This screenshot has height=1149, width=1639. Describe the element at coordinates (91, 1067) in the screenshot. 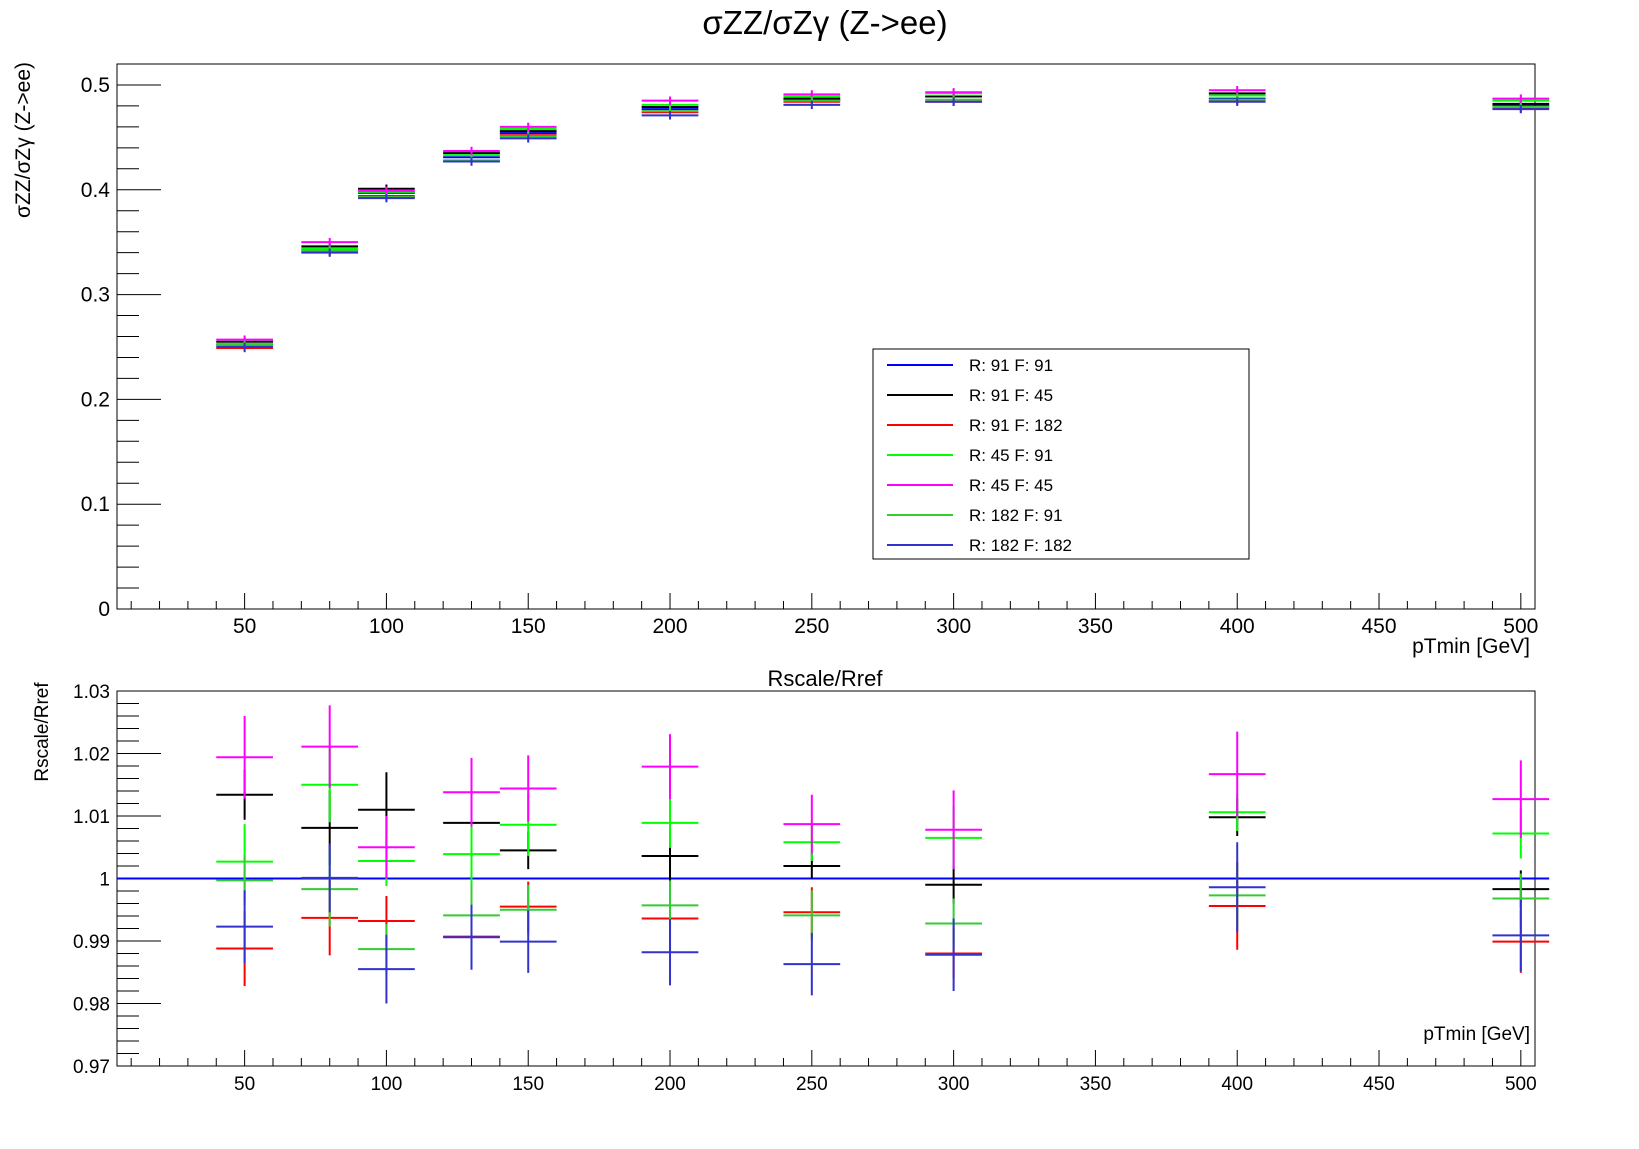

I see `bottom-y-tick-label: 0.97` at that location.